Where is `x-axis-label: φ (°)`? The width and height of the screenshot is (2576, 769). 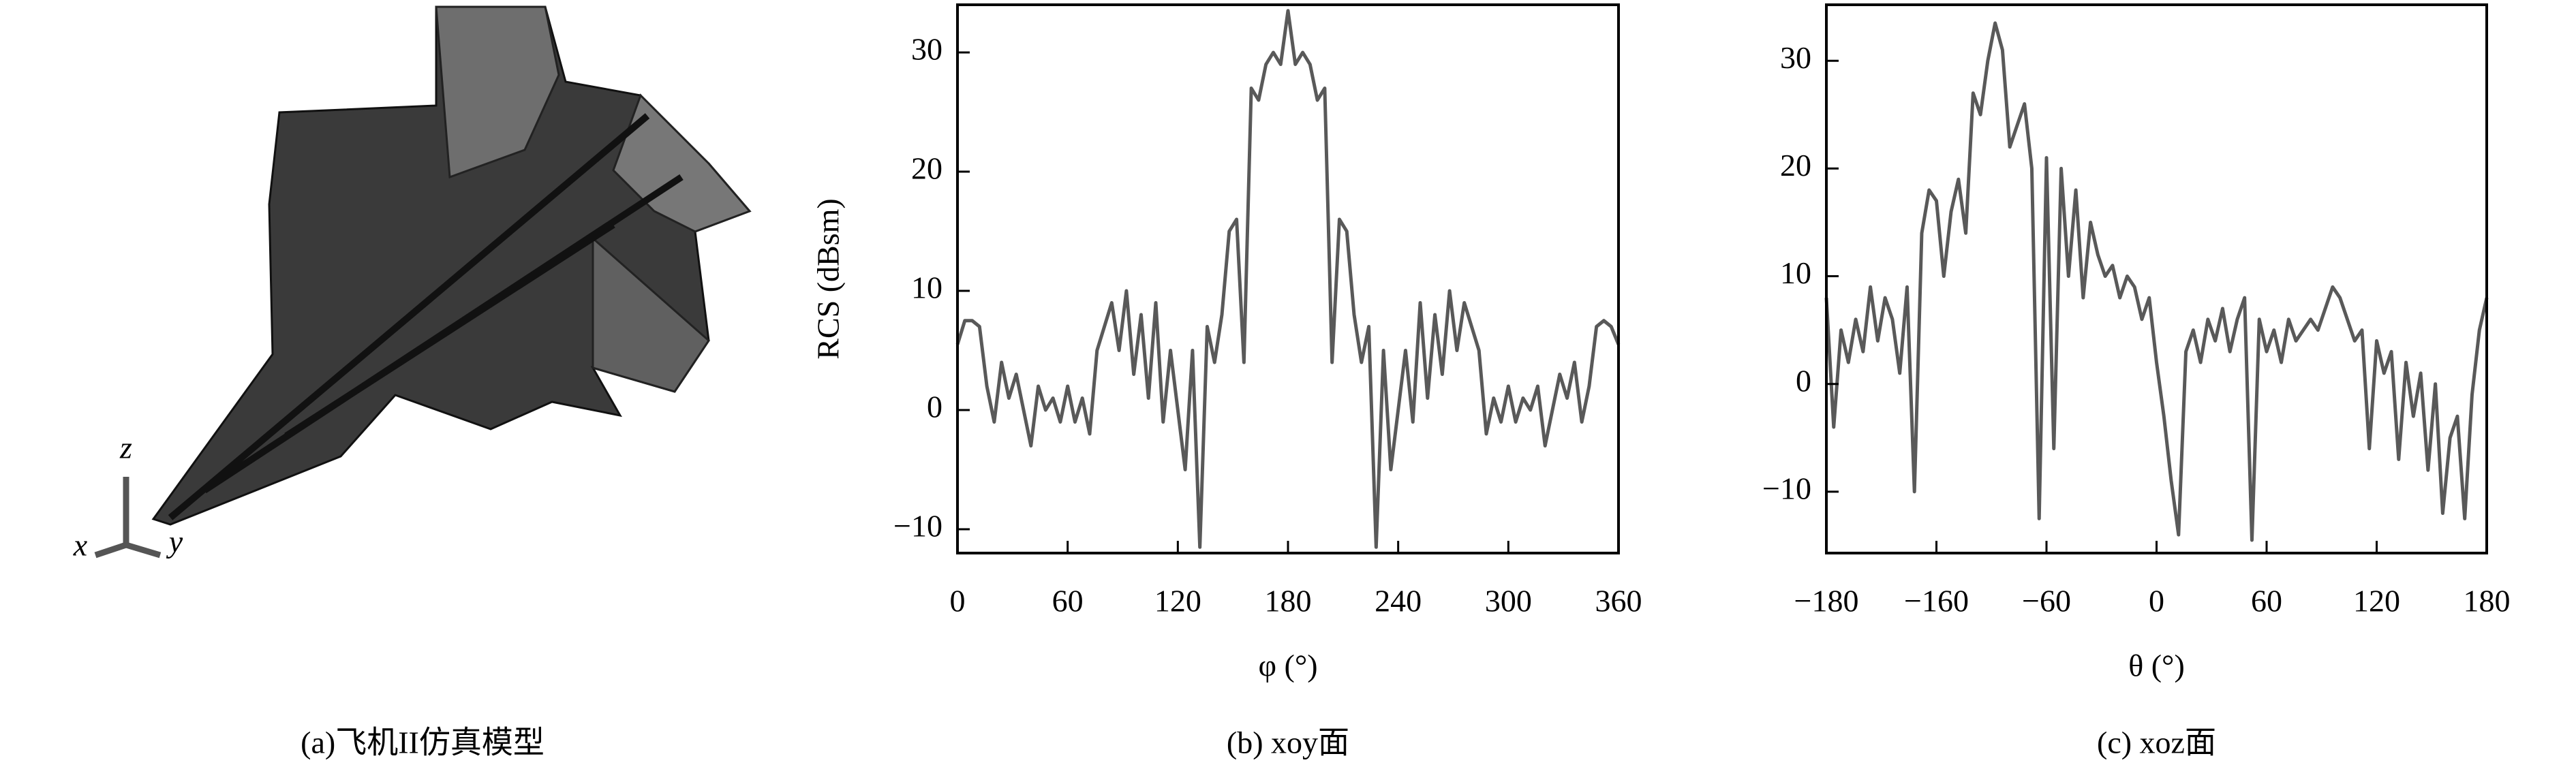 x-axis-label: φ (°) is located at coordinates (1287, 665).